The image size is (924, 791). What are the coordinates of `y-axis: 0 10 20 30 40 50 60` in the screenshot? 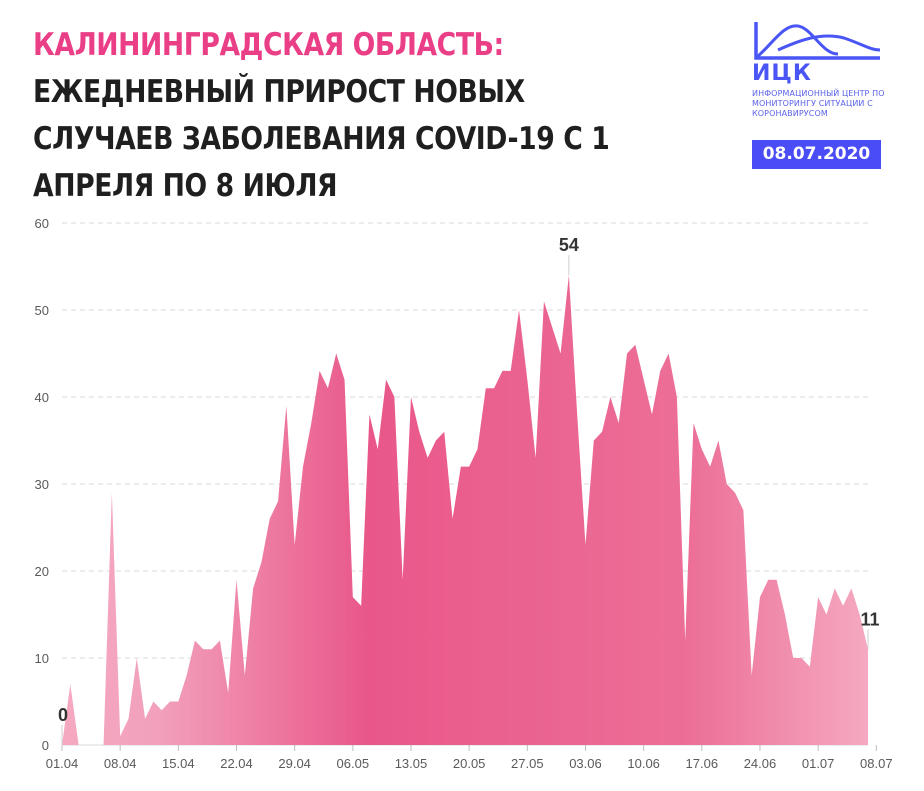 It's located at (42, 484).